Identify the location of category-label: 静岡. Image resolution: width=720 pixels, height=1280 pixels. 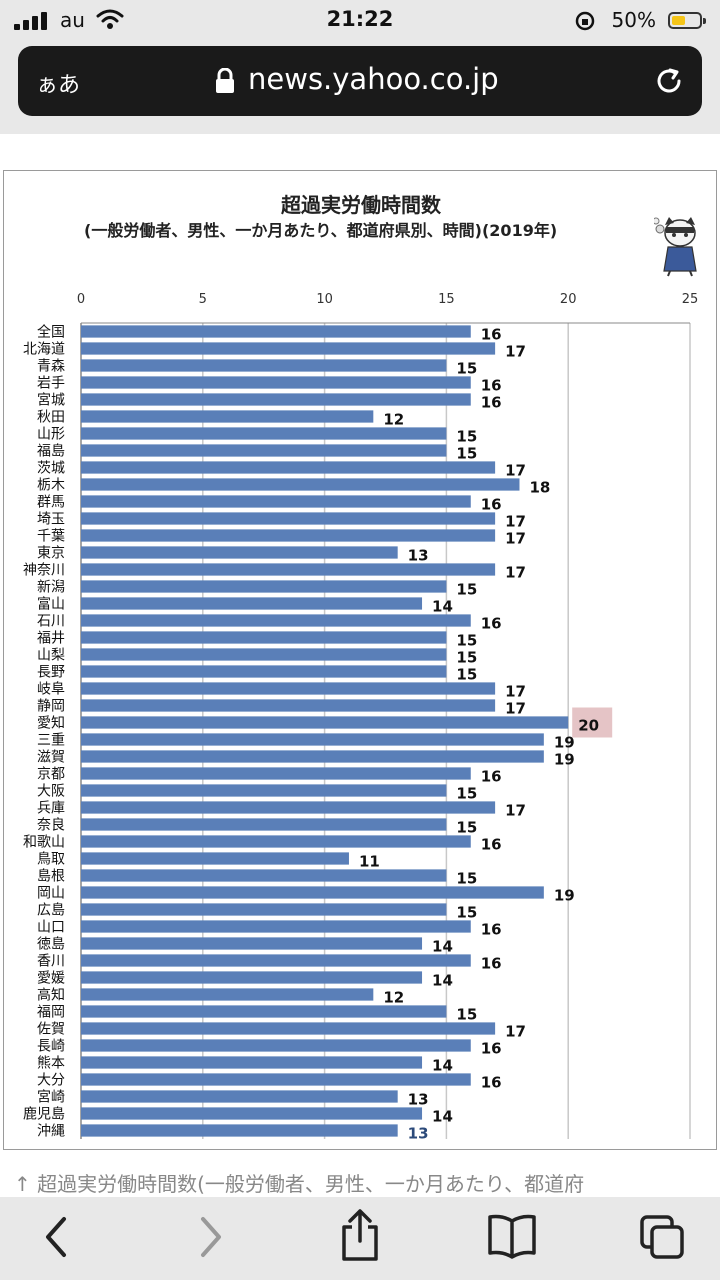
(51, 707).